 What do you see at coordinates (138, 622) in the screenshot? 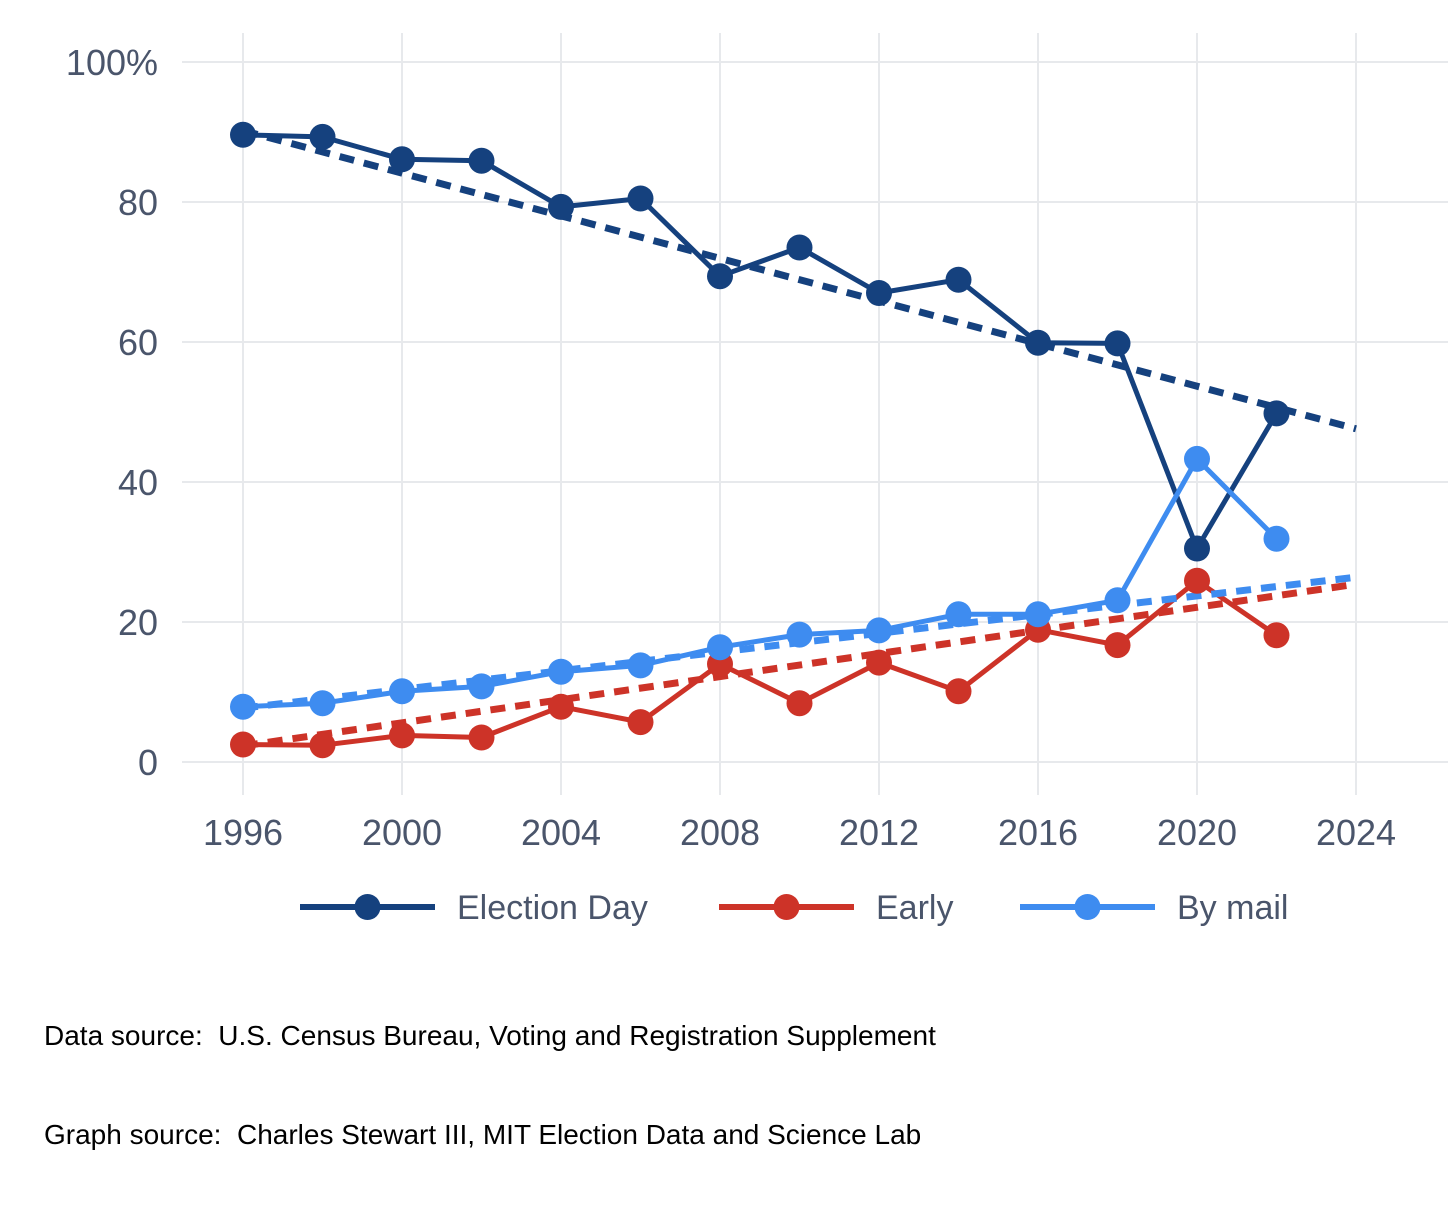
I see `y-tick-label: 20` at bounding box center [138, 622].